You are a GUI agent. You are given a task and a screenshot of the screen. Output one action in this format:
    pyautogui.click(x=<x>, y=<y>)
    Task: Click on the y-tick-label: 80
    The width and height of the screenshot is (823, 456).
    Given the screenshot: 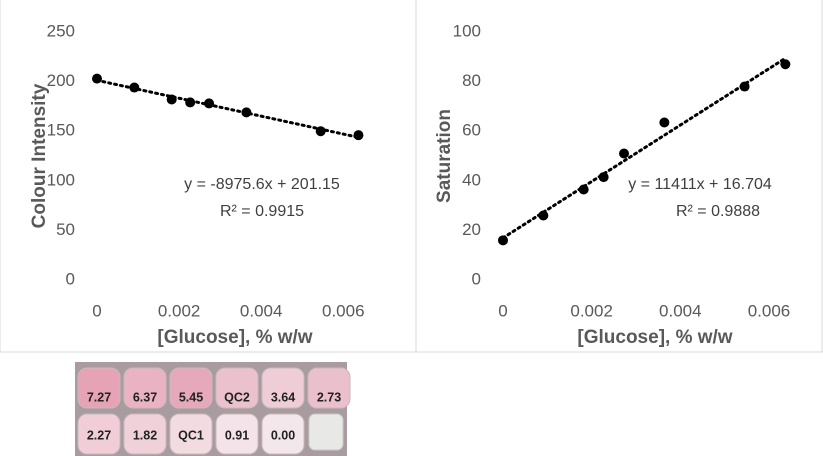 What is the action you would take?
    pyautogui.click(x=471, y=80)
    